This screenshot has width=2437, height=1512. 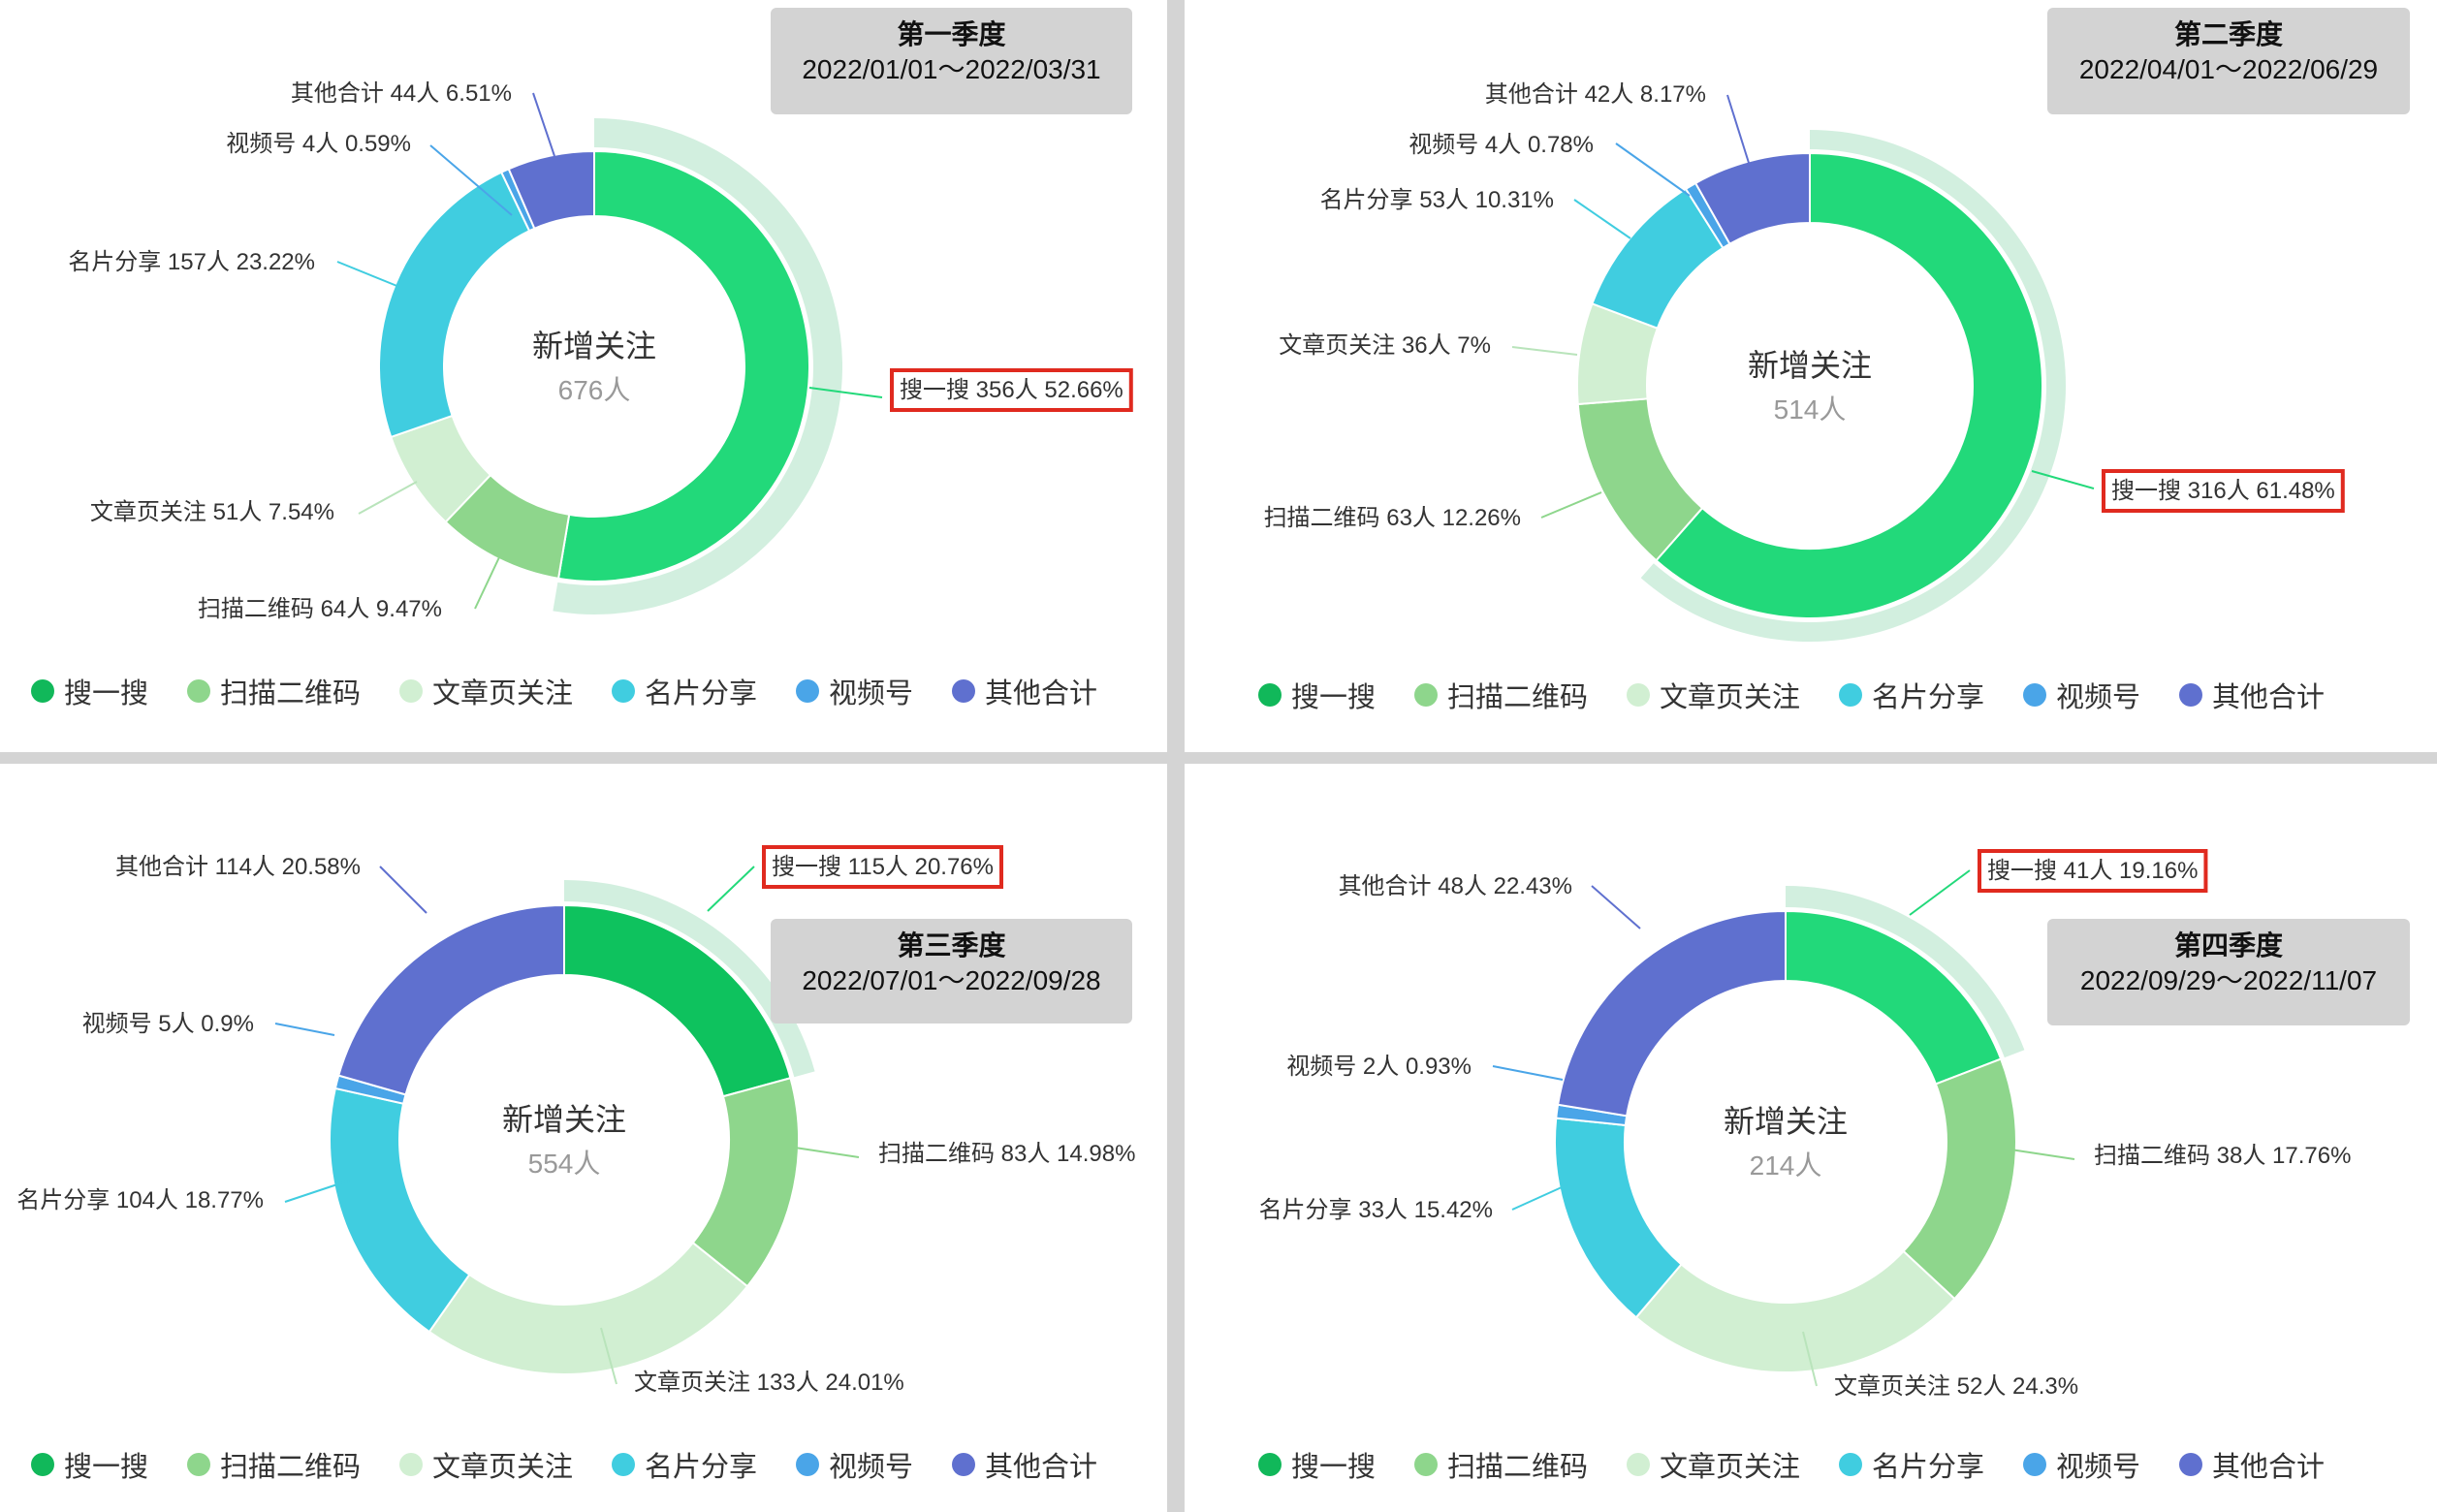 What do you see at coordinates (1006, 1154) in the screenshot?
I see `data-label-qr-scan: 扫描二维码 83人 14.98%` at bounding box center [1006, 1154].